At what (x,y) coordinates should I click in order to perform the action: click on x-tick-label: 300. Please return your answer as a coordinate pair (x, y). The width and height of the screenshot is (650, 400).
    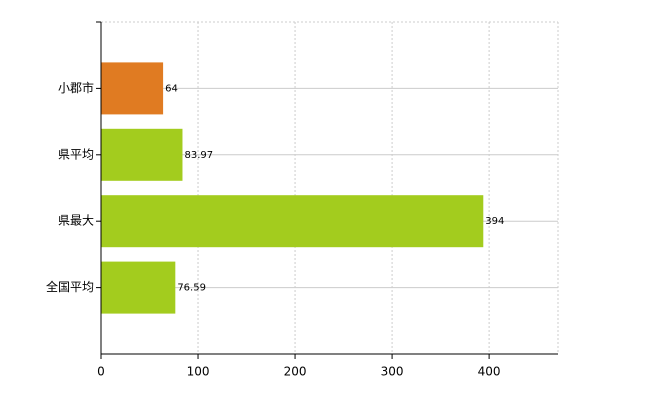
    Looking at the image, I should click on (392, 372).